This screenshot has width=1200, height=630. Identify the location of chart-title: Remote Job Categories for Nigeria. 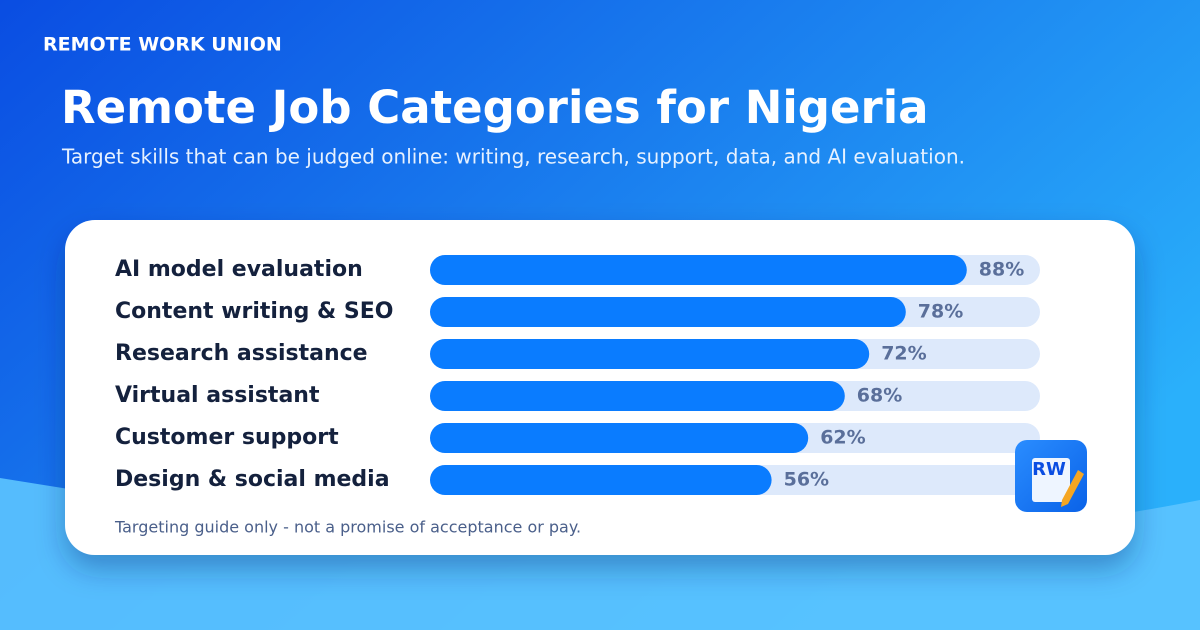
(495, 107).